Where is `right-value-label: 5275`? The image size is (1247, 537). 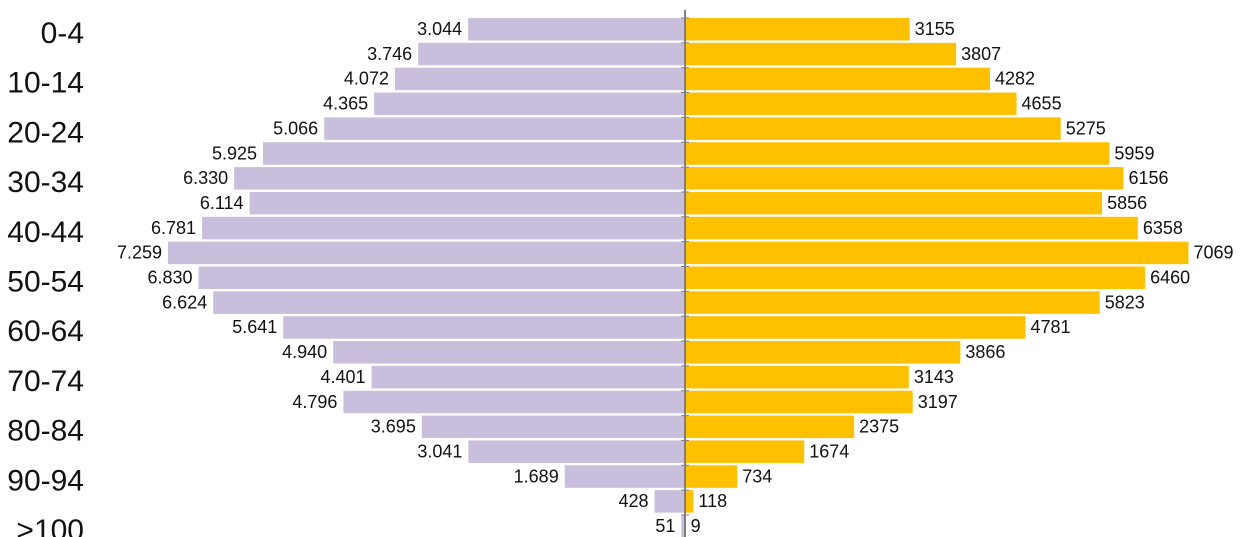 right-value-label: 5275 is located at coordinates (1086, 128).